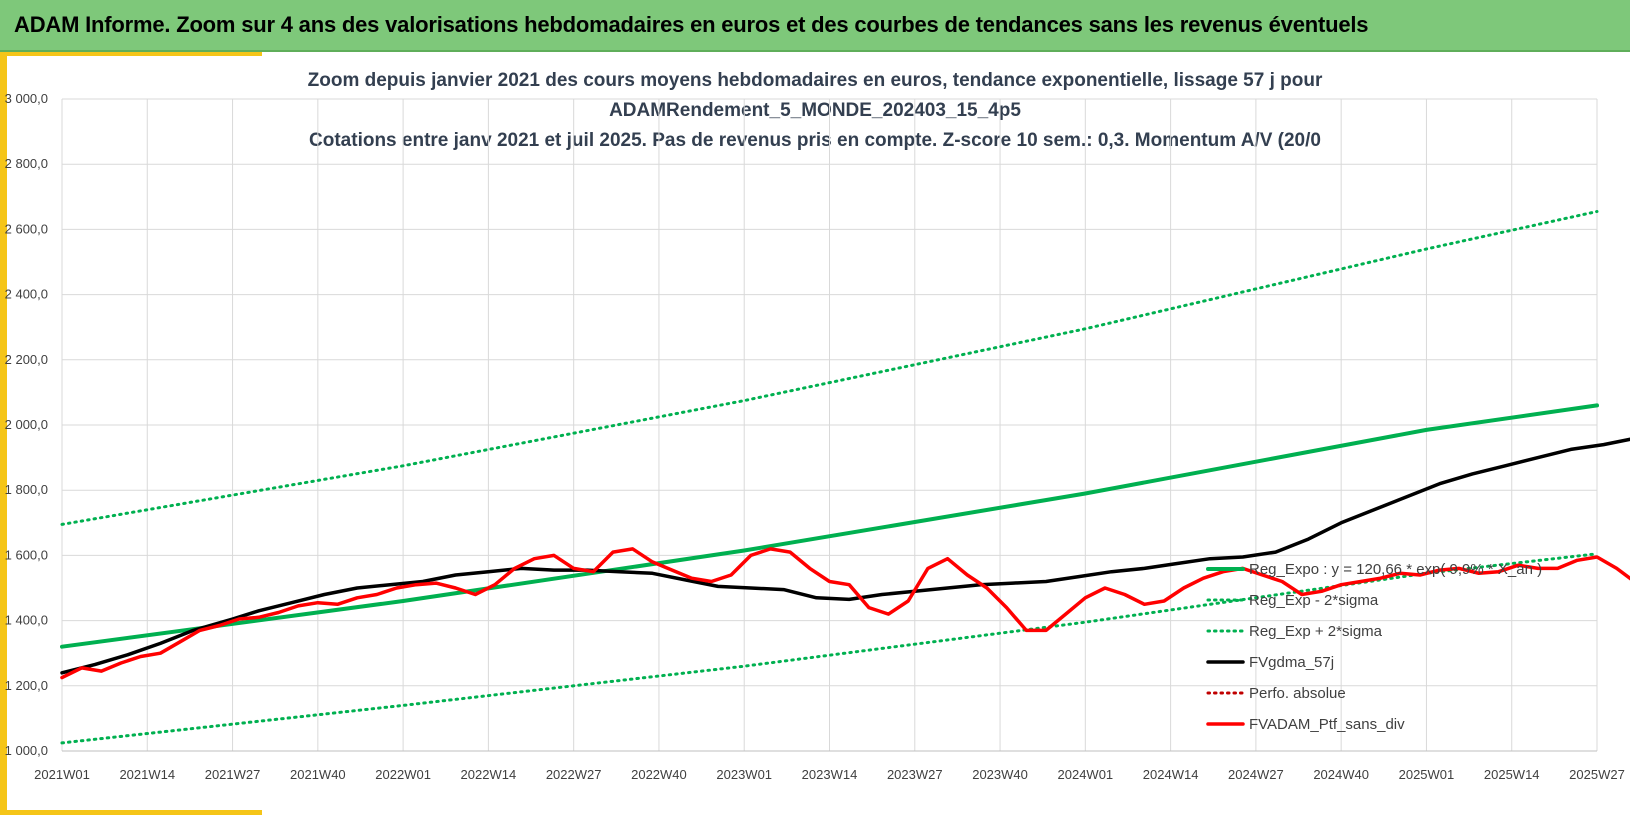 The width and height of the screenshot is (1630, 815). What do you see at coordinates (26, 489) in the screenshot?
I see `y-tick-label: 1 800,0` at bounding box center [26, 489].